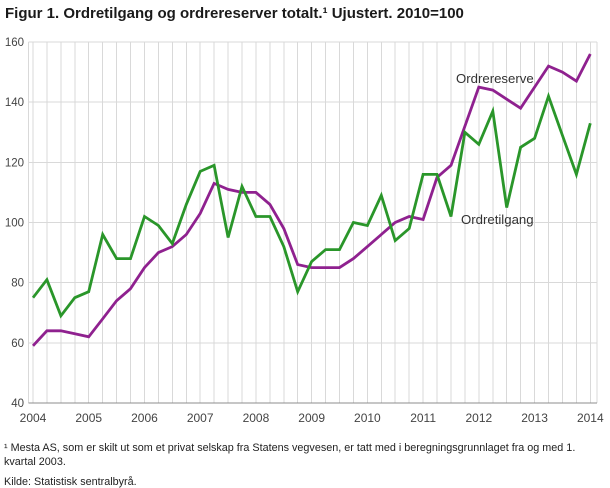 The image size is (610, 488). What do you see at coordinates (88, 418) in the screenshot?
I see `x-tick-label: 2005` at bounding box center [88, 418].